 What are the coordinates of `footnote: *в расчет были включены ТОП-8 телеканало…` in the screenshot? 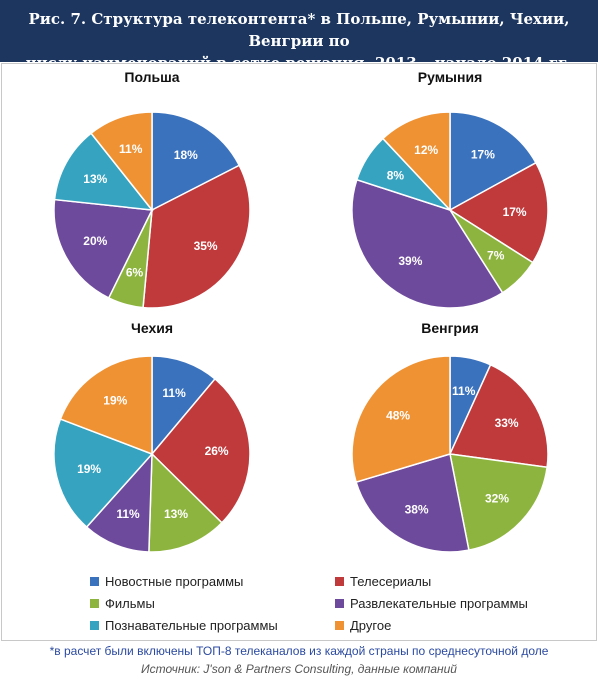 It's located at (299, 651).